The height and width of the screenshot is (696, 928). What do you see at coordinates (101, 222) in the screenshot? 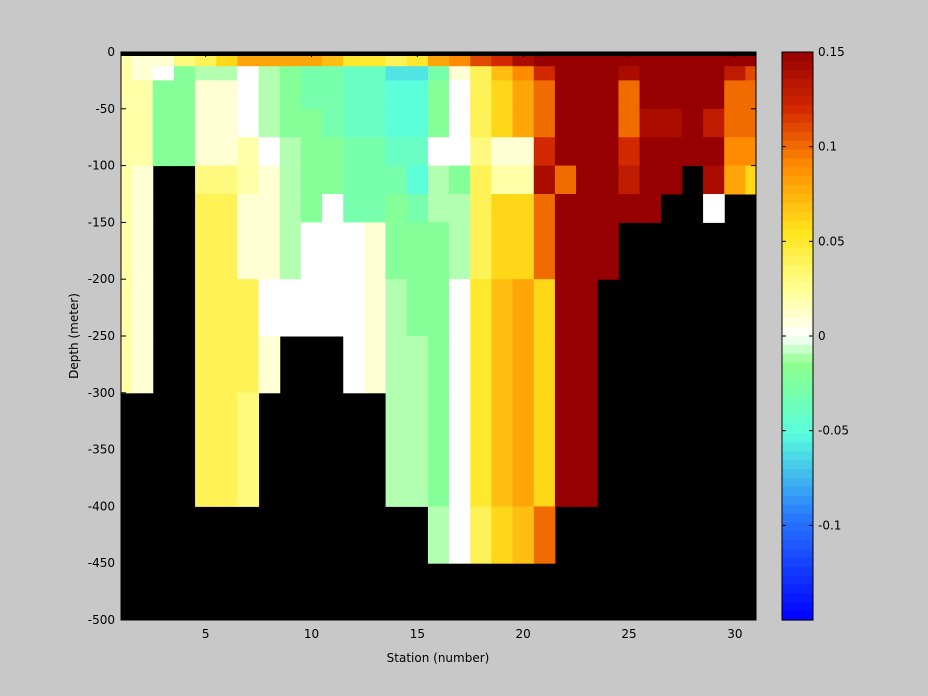
I see `y-tick-label: -150` at bounding box center [101, 222].